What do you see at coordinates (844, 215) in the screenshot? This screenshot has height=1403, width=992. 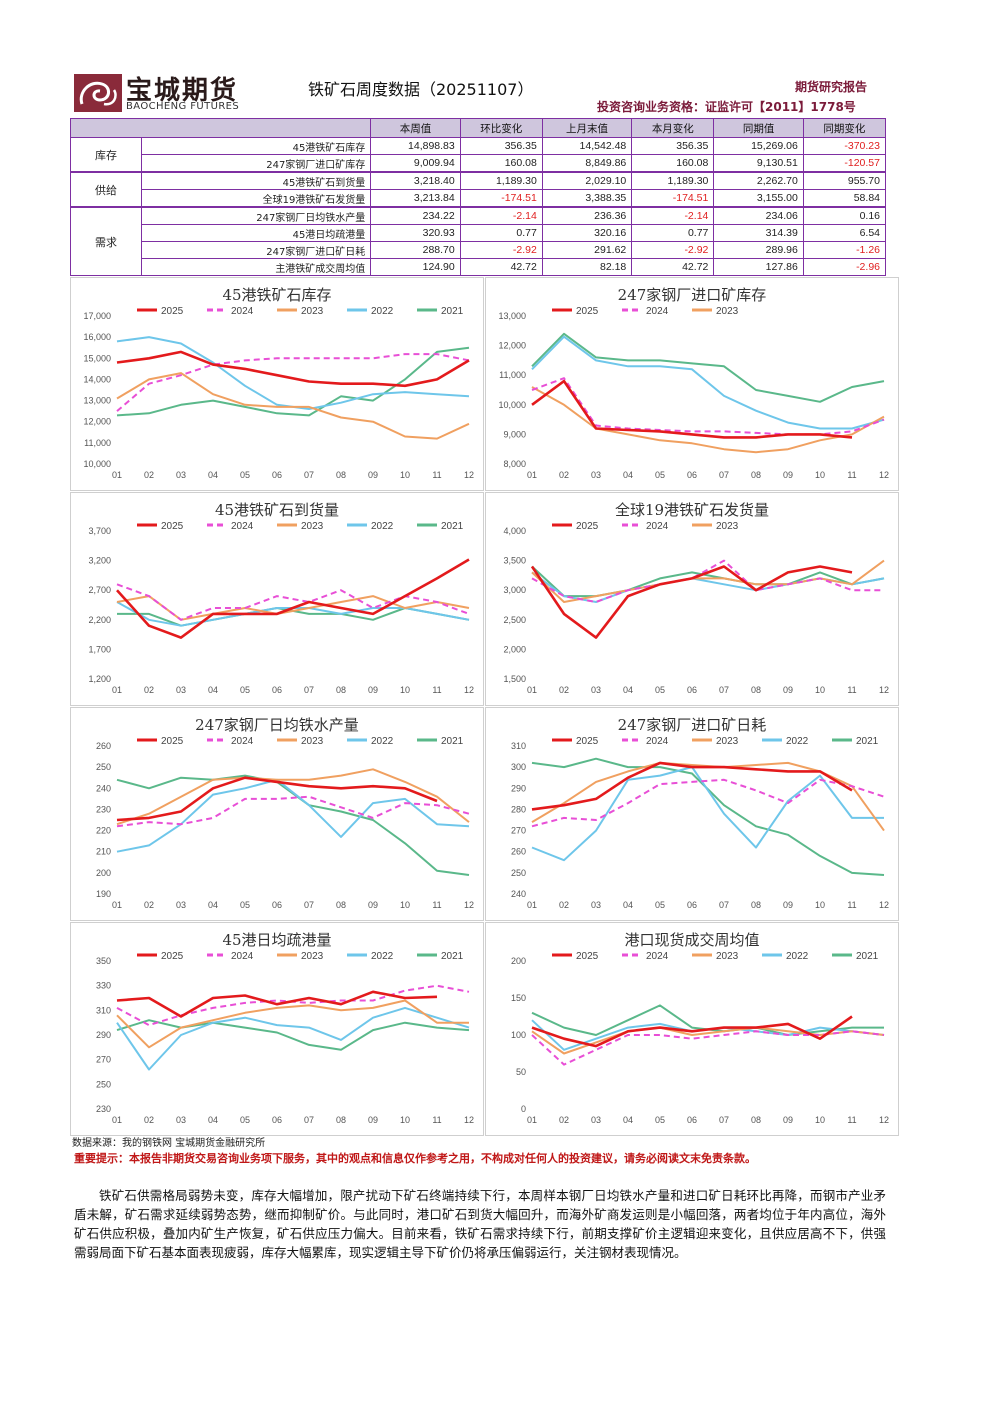 I see `table-cell: 0.16` at bounding box center [844, 215].